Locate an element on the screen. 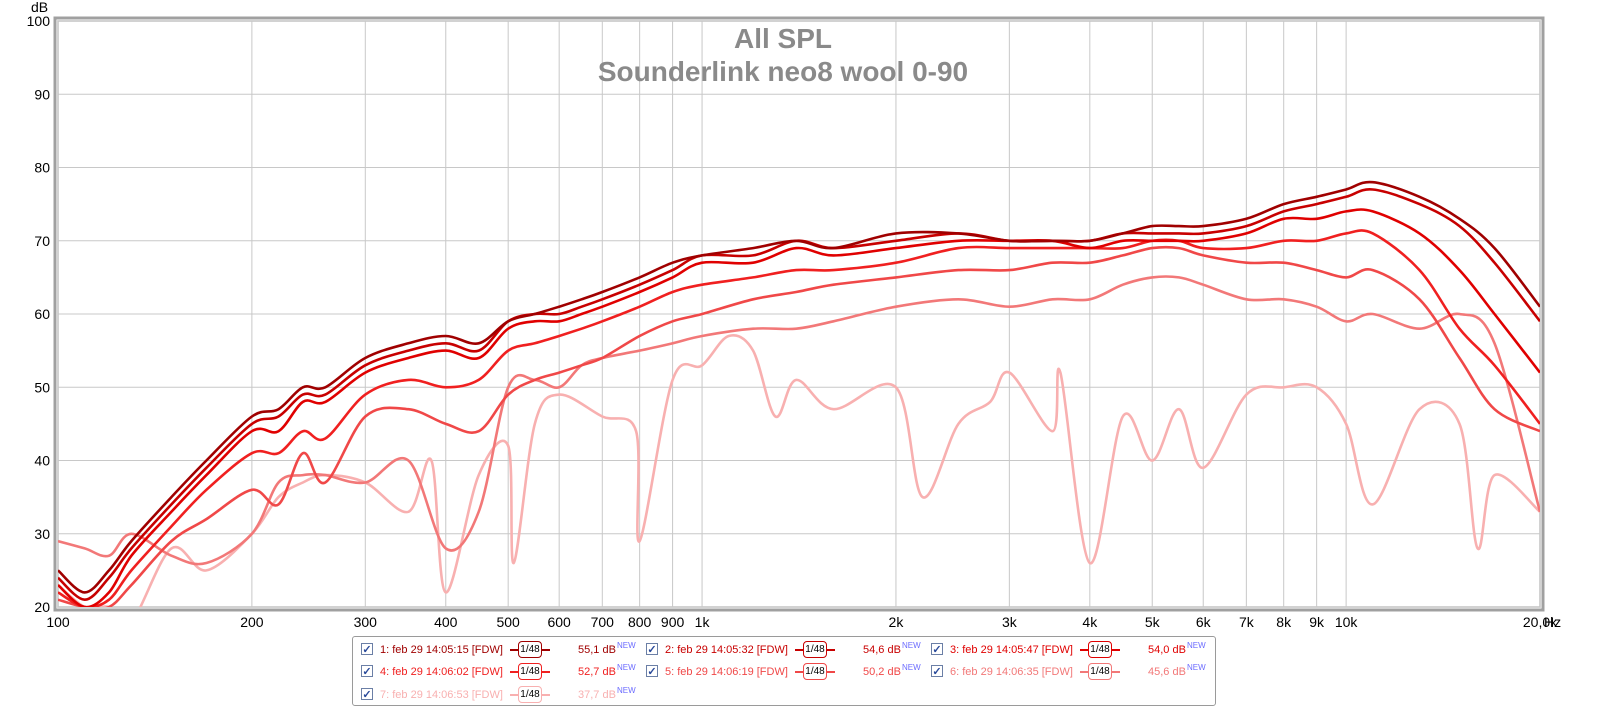 Image resolution: width=1600 pixels, height=721 pixels. x-tick-label: 20,0k is located at coordinates (1540, 622).